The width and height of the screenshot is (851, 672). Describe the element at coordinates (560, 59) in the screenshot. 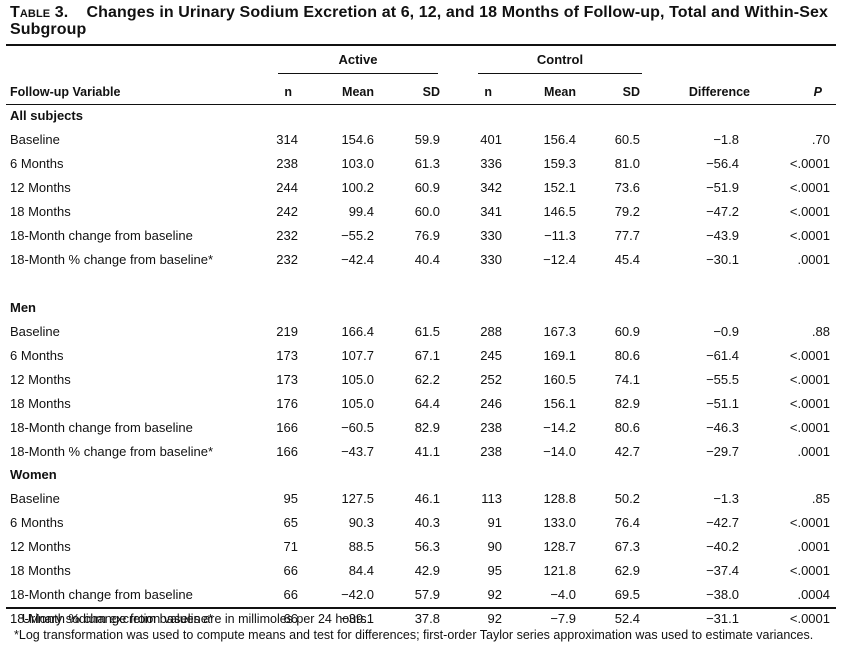

I see `group-header-control: Control` at that location.